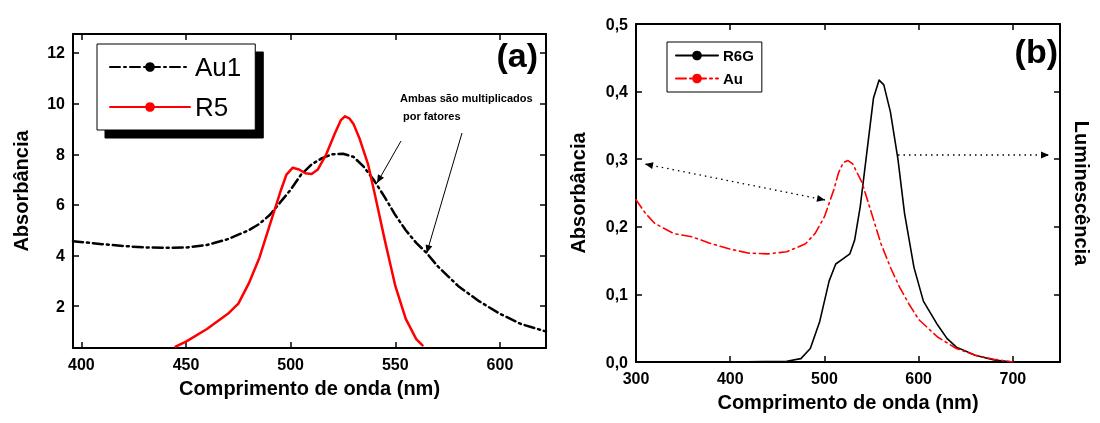 The height and width of the screenshot is (423, 1100). I want to click on y-tick-label: 0,3, so click(617, 159).